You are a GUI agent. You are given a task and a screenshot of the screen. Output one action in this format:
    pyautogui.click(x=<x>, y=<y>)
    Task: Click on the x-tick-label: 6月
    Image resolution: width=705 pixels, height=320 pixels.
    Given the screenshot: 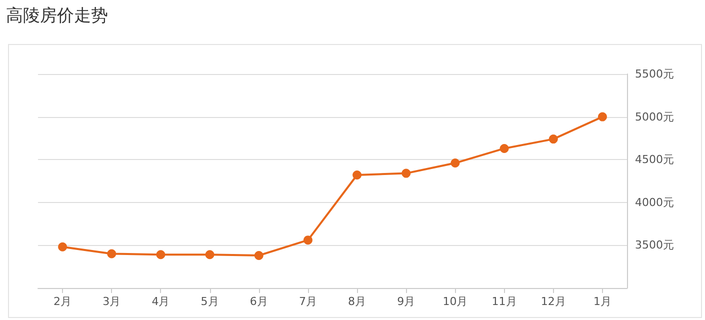 What is the action you would take?
    pyautogui.click(x=259, y=301)
    